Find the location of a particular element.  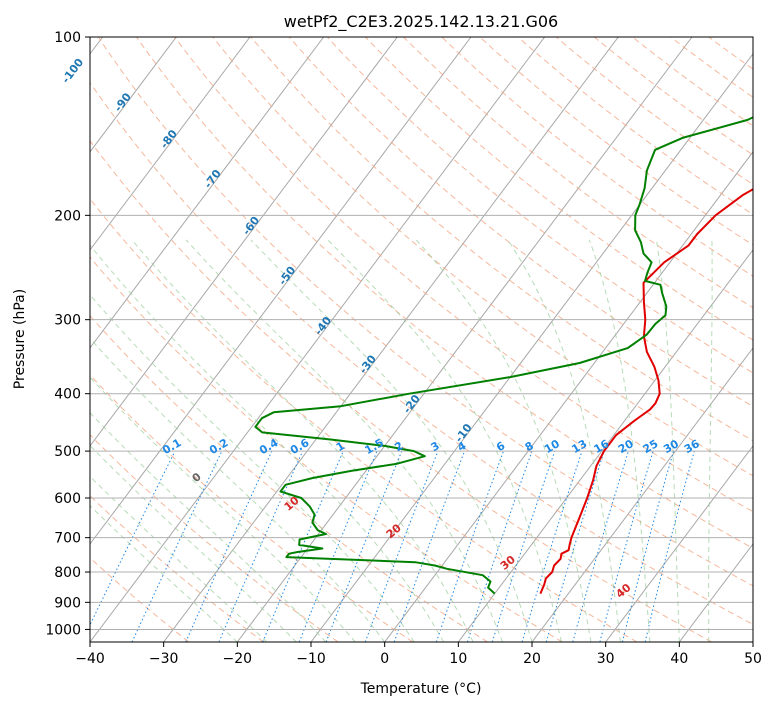

y-tick-label: 400 is located at coordinates (67, 395).